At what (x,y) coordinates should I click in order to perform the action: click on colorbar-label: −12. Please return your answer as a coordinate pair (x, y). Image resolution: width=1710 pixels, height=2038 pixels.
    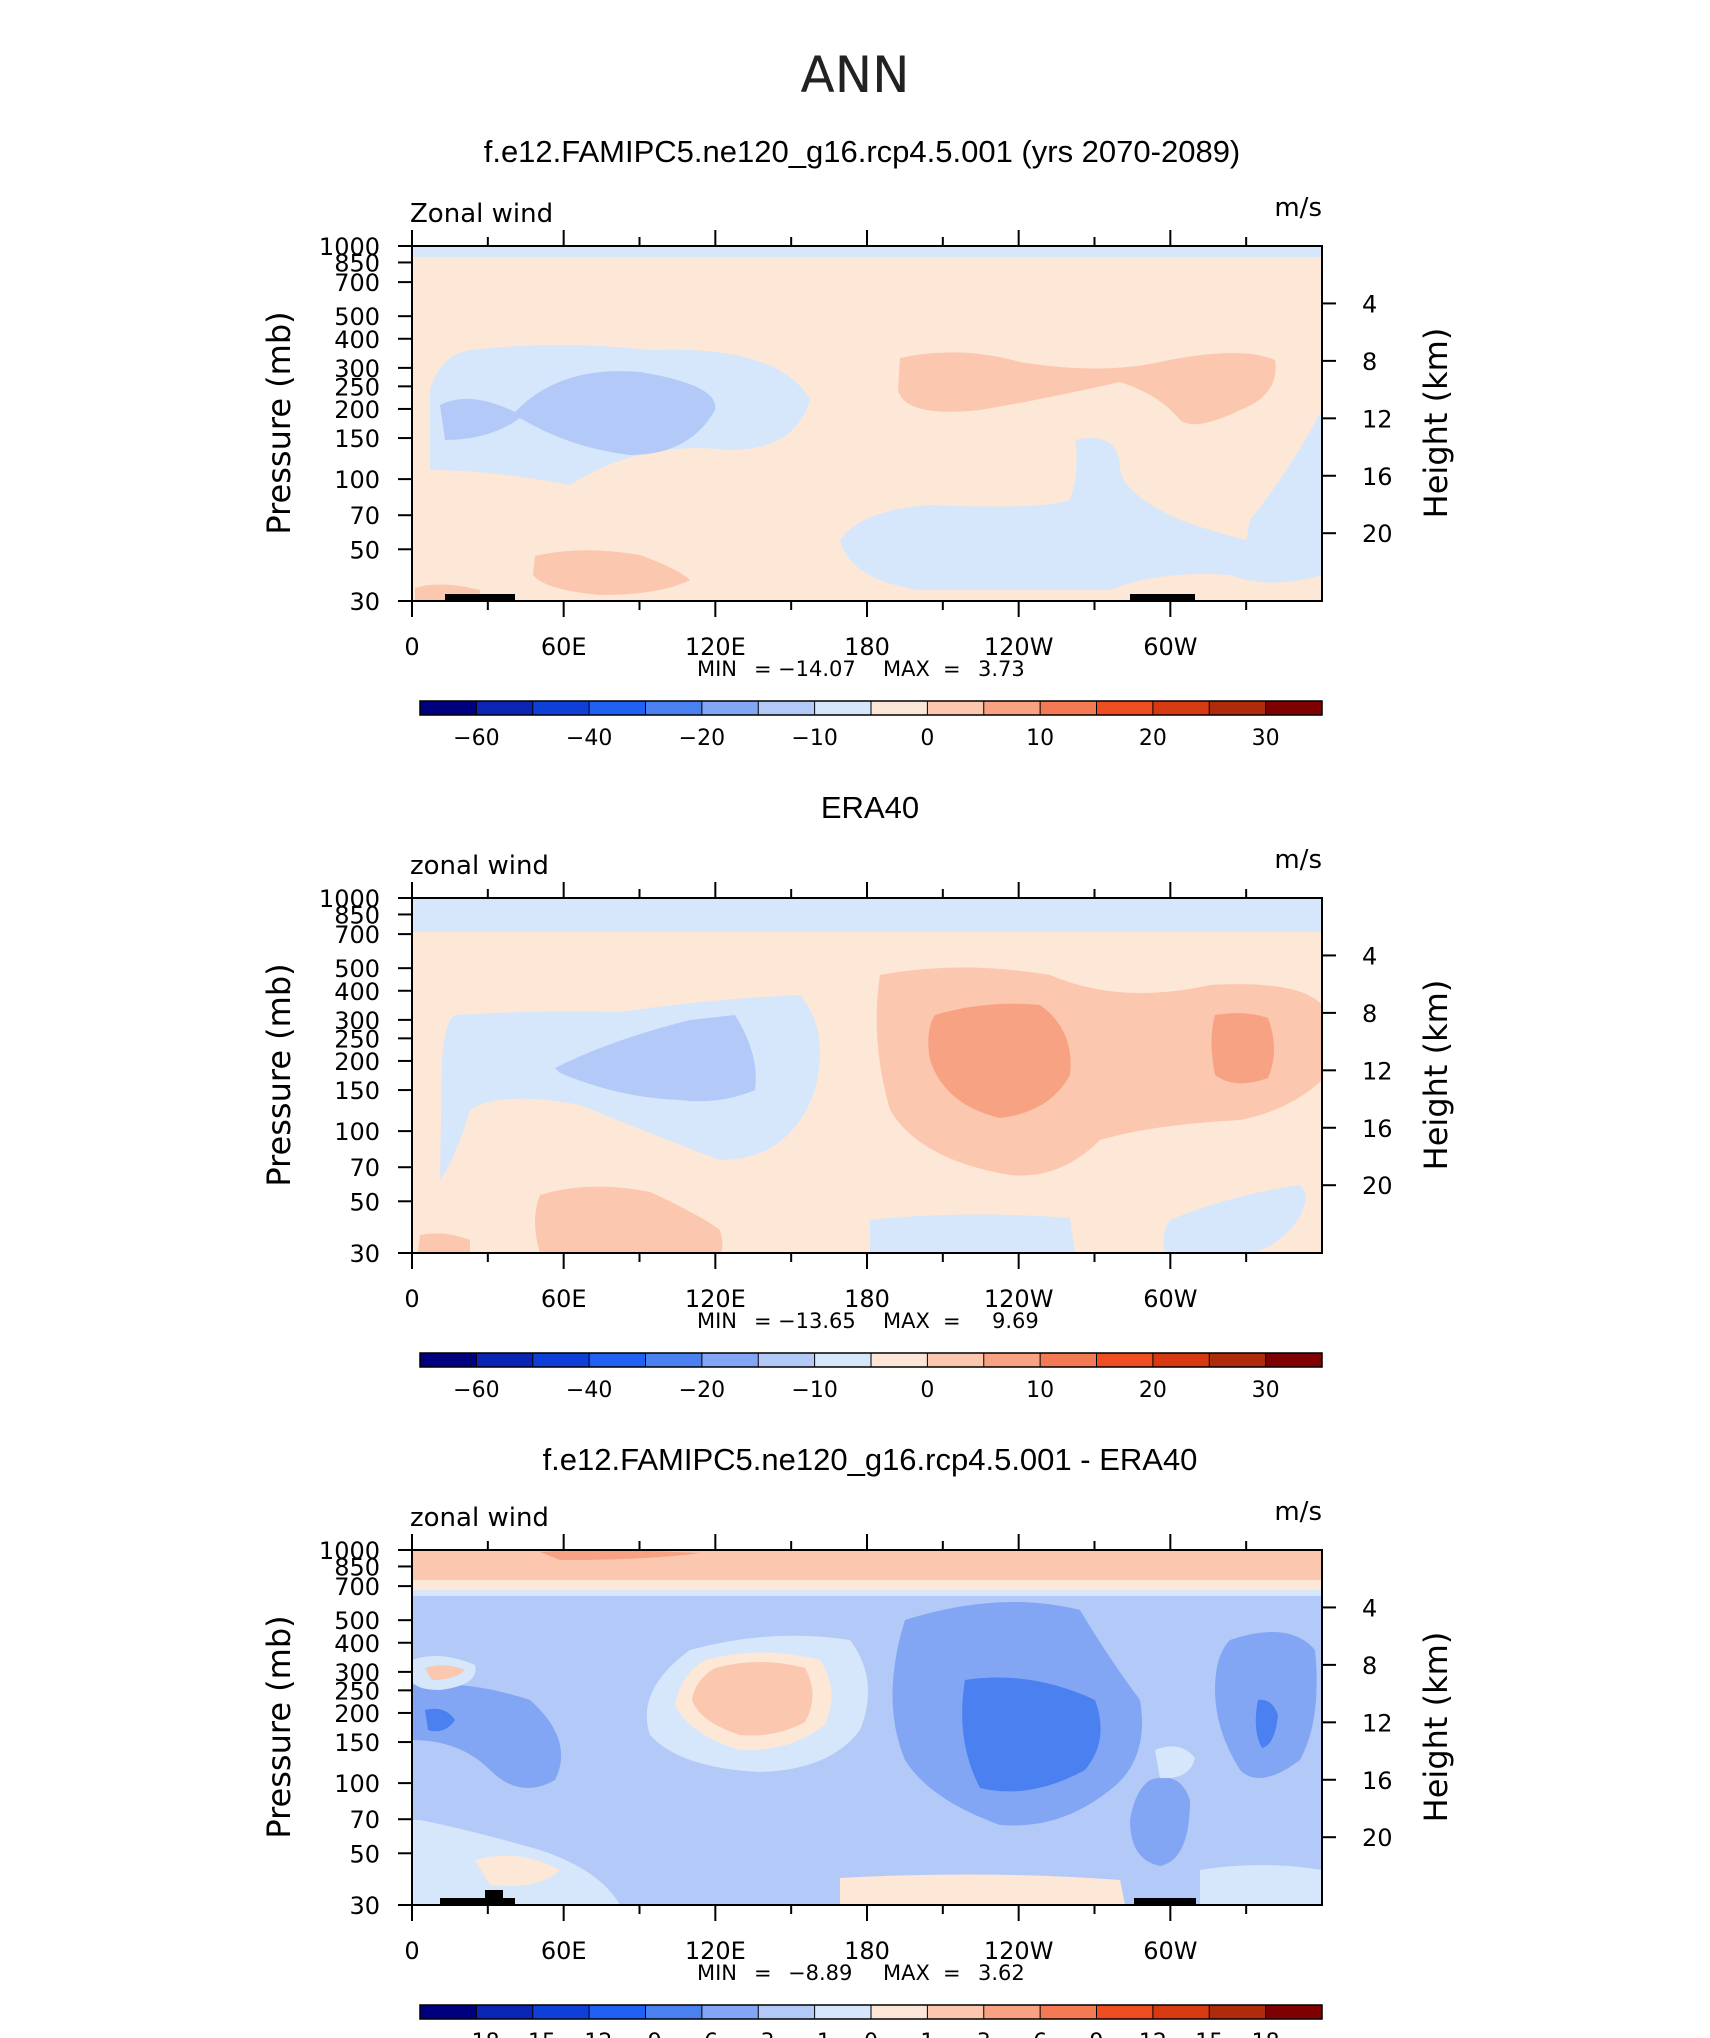
    Looking at the image, I should click on (589, 2034).